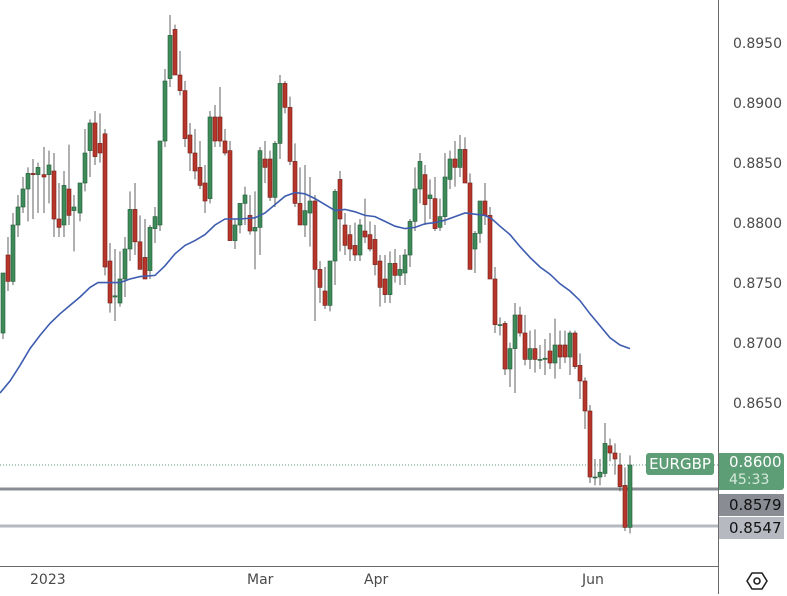 The image size is (787, 596). What do you see at coordinates (376, 580) in the screenshot?
I see `time-tick-label: Apr` at bounding box center [376, 580].